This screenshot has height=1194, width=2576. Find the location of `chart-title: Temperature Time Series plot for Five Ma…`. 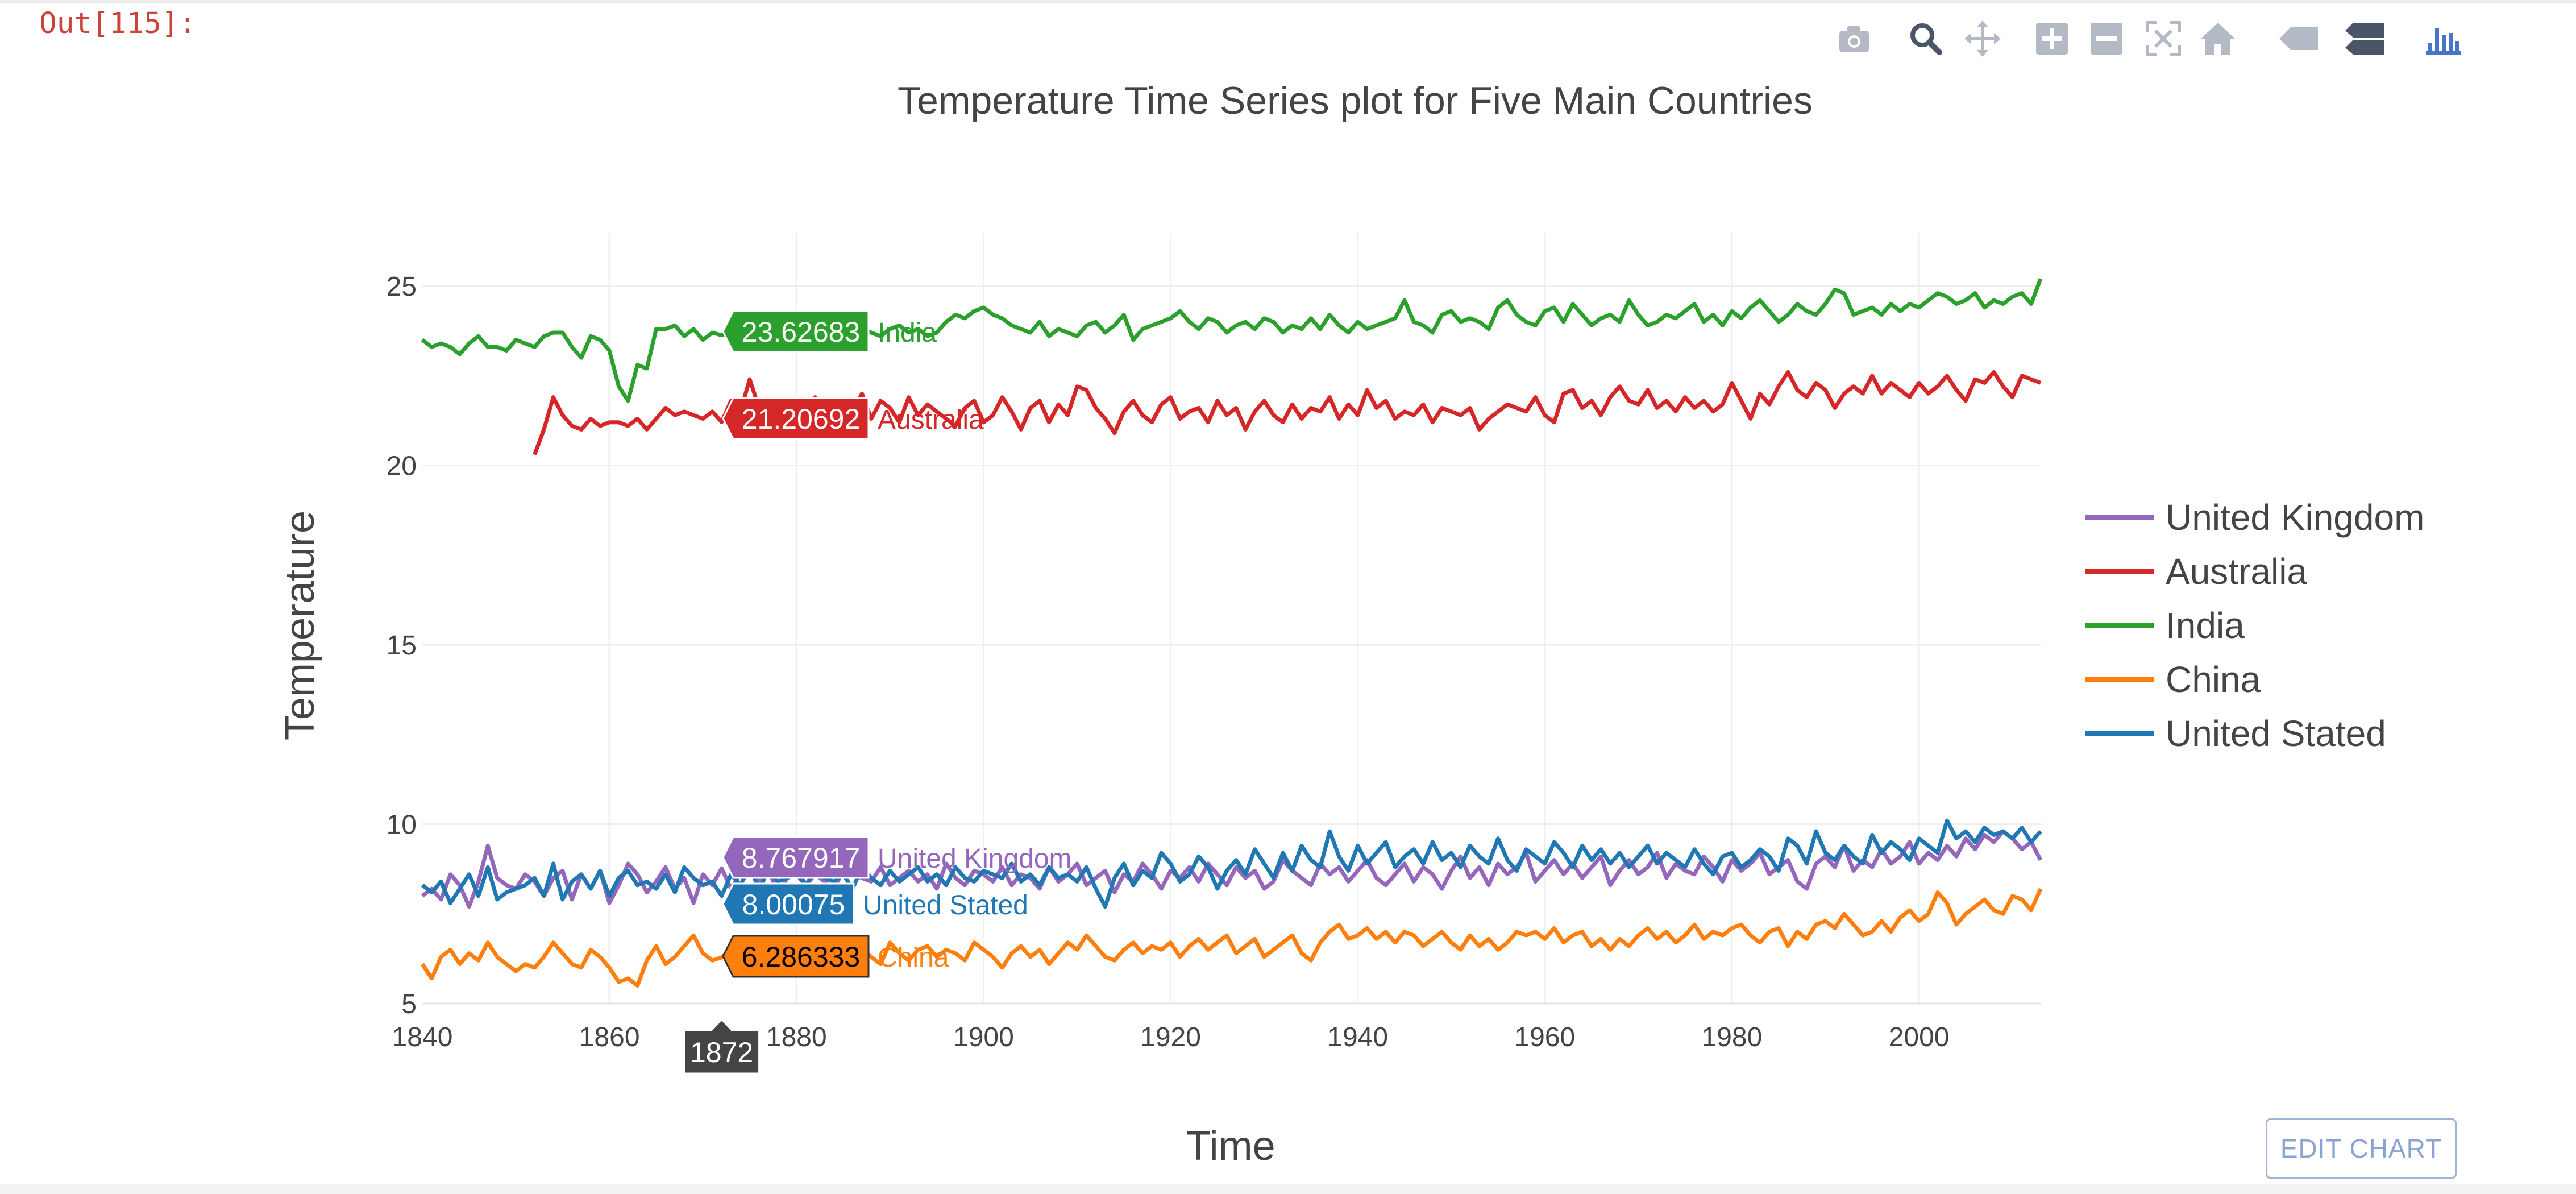

chart-title: Temperature Time Series plot for Five Ma… is located at coordinates (1355, 101).